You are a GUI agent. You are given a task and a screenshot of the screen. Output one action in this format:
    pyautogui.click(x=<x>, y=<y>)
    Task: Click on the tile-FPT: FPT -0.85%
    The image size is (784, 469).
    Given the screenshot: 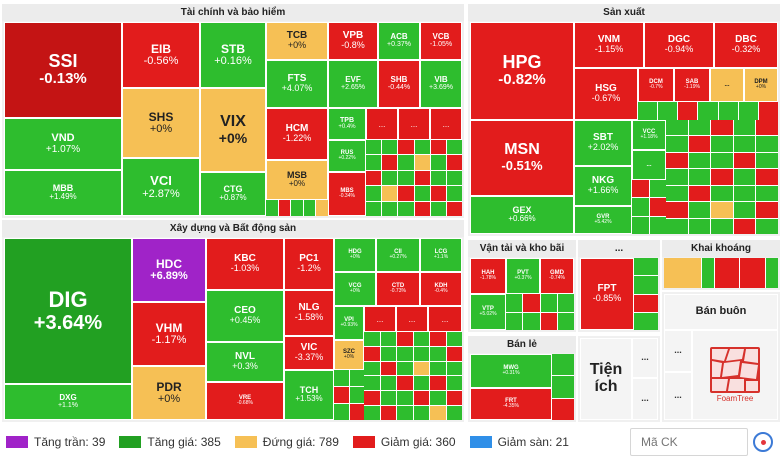 What is the action you would take?
    pyautogui.click(x=607, y=294)
    